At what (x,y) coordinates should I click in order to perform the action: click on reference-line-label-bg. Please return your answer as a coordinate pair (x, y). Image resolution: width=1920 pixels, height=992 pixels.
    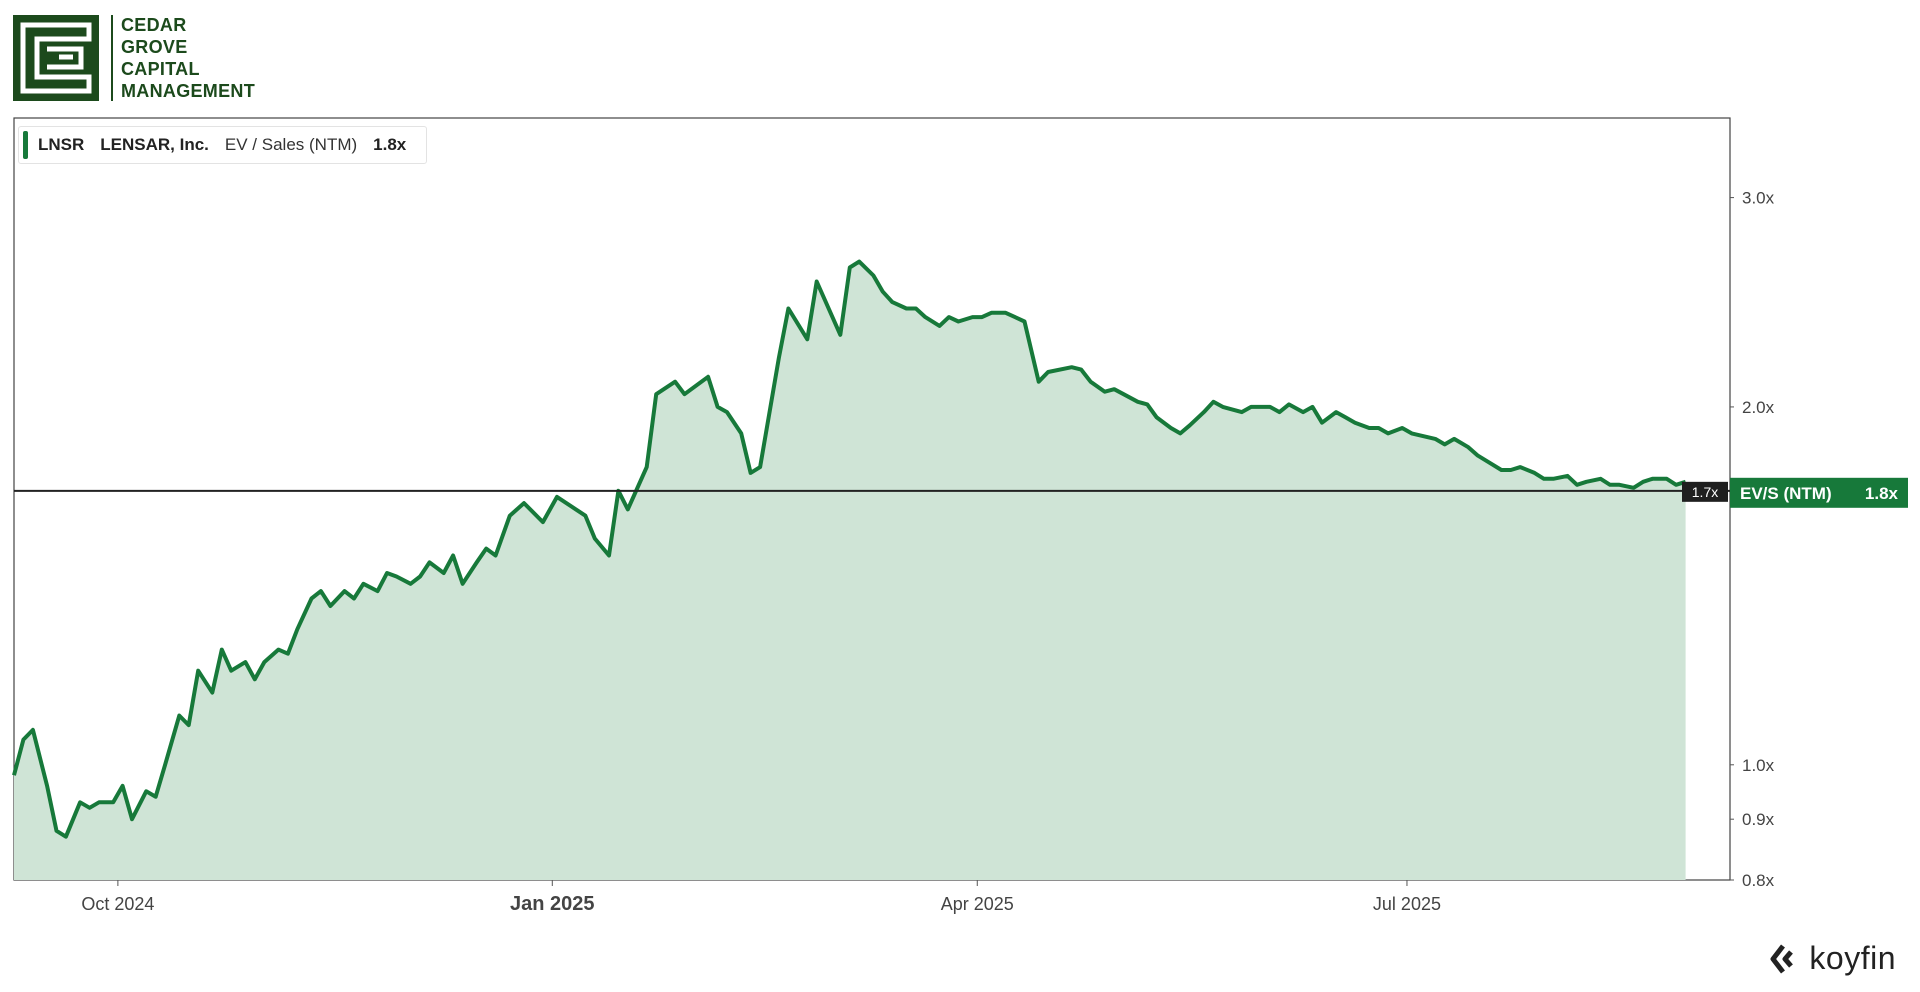
    Looking at the image, I should click on (1705, 491).